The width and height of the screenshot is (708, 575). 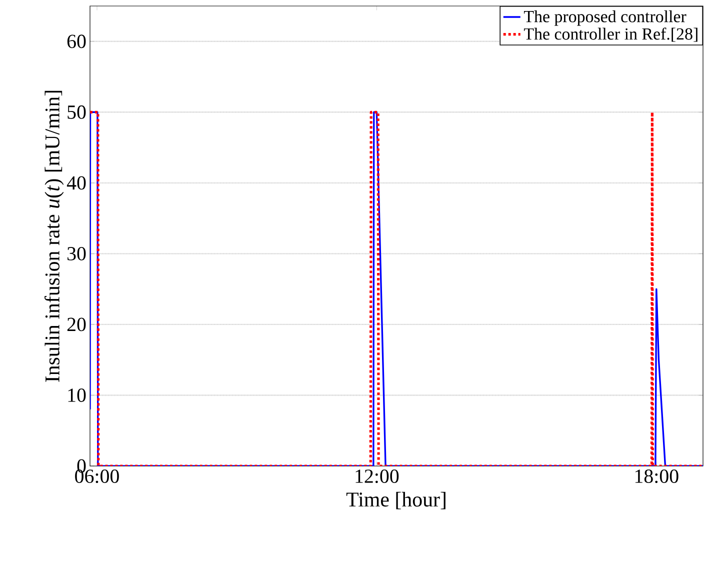 I want to click on y-tick-label: 50, so click(x=77, y=112).